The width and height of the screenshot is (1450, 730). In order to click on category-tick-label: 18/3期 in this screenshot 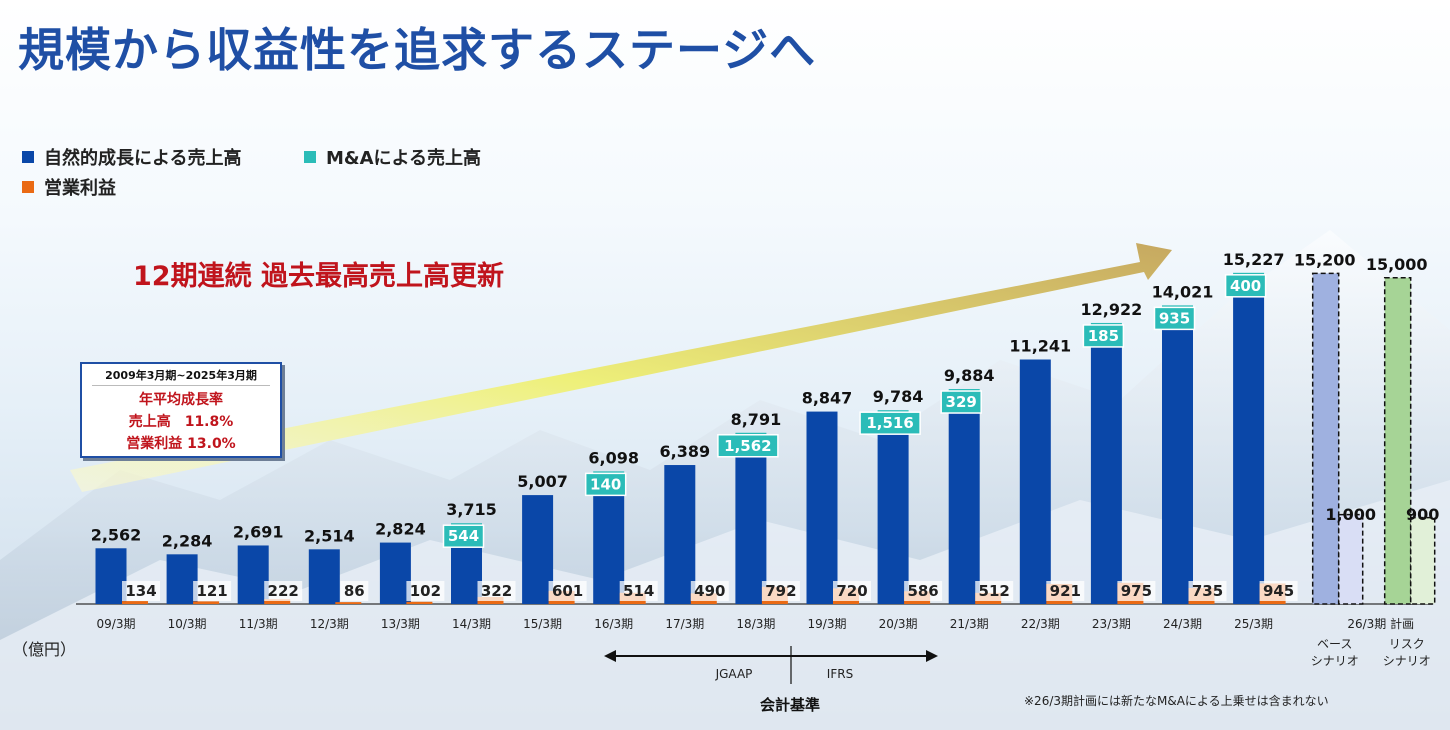, I will do `click(755, 624)`.